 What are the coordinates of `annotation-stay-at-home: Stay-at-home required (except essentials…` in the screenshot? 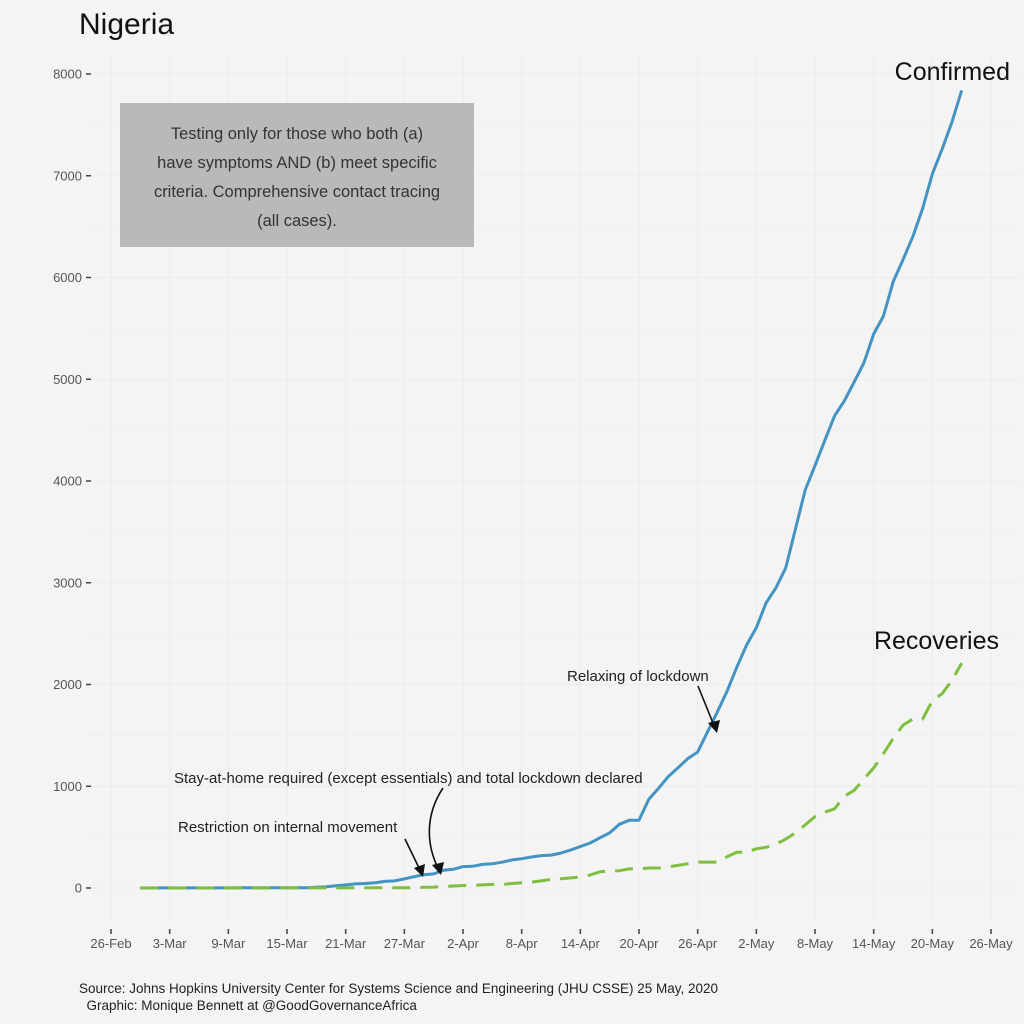 It's located at (408, 778).